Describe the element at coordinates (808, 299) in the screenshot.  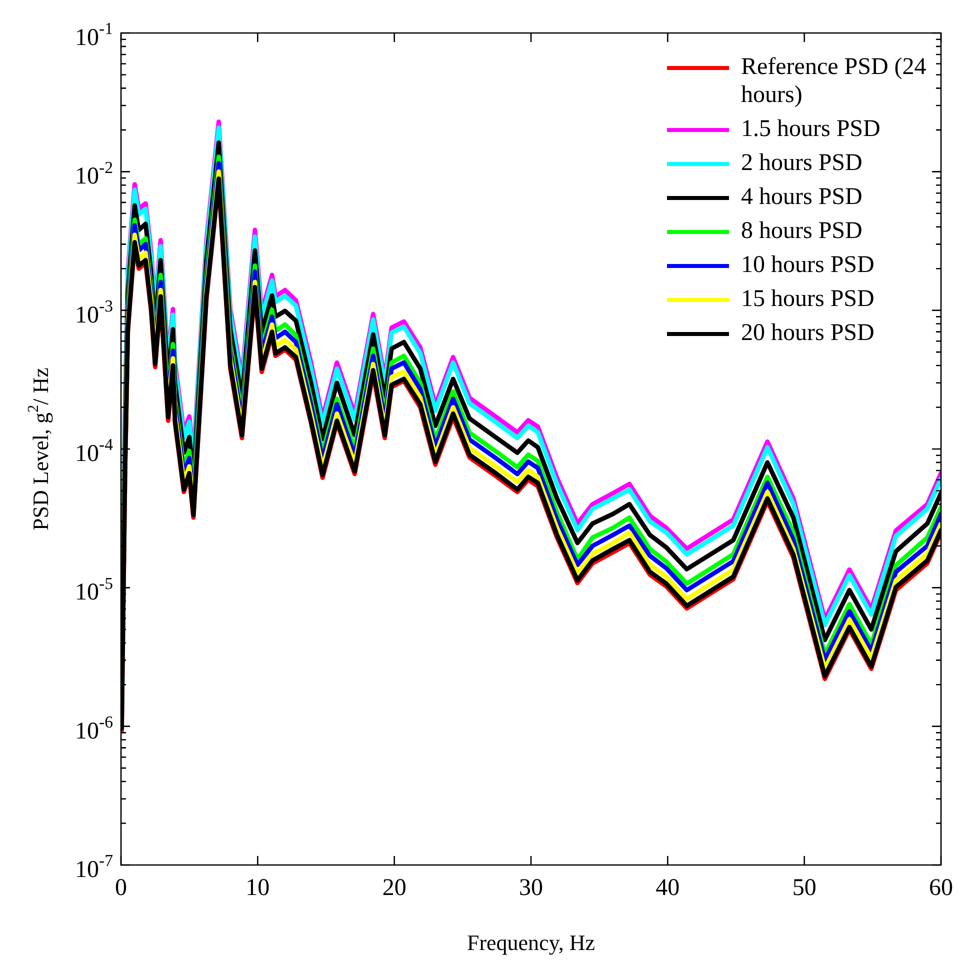
I see `legend-label: 15 hours PSD` at that location.